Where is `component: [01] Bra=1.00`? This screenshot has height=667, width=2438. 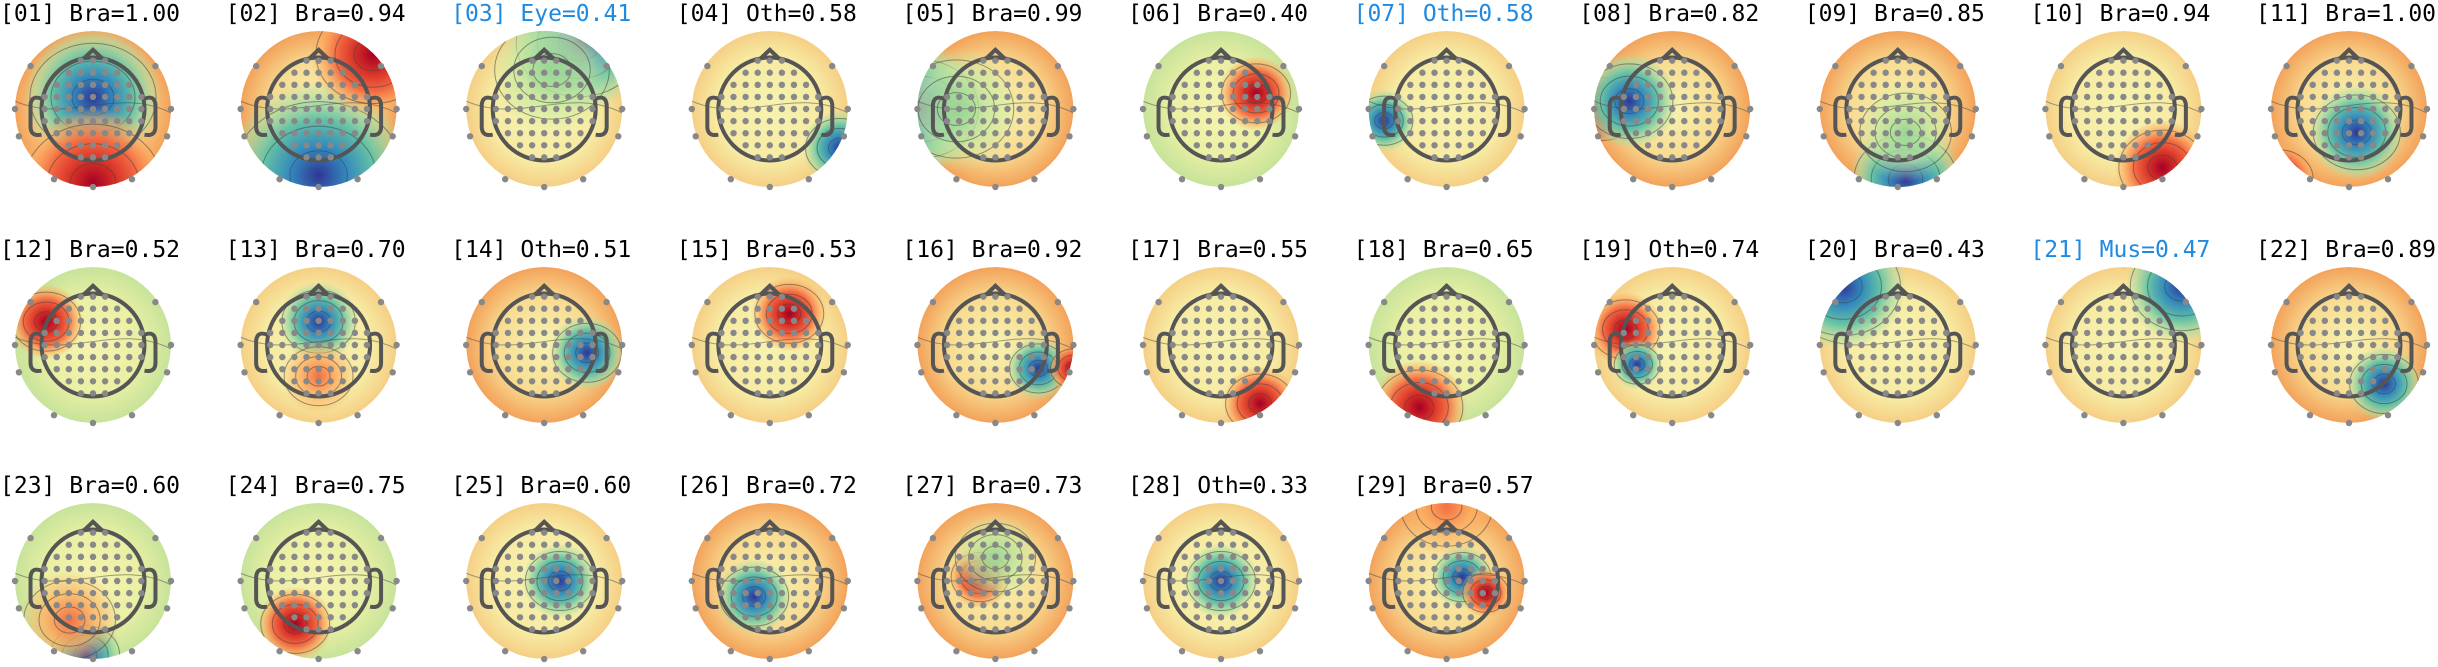
component: [01] Bra=1.00 is located at coordinates (90, 129).